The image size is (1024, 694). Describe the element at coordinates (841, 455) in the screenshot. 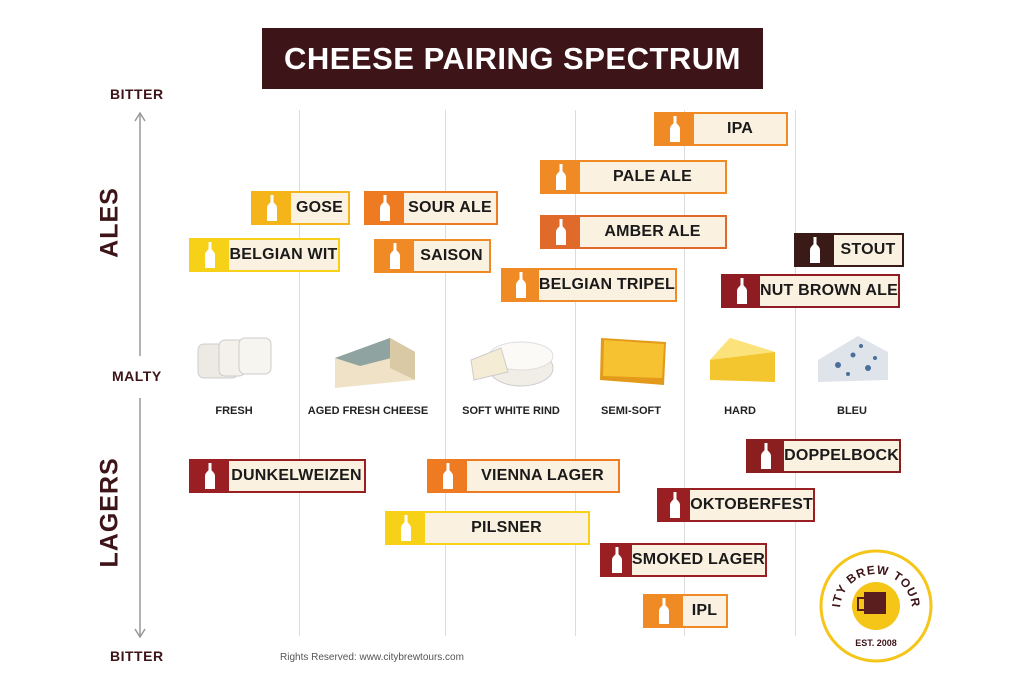

I see `beer-label: DOPPELBOCK` at that location.